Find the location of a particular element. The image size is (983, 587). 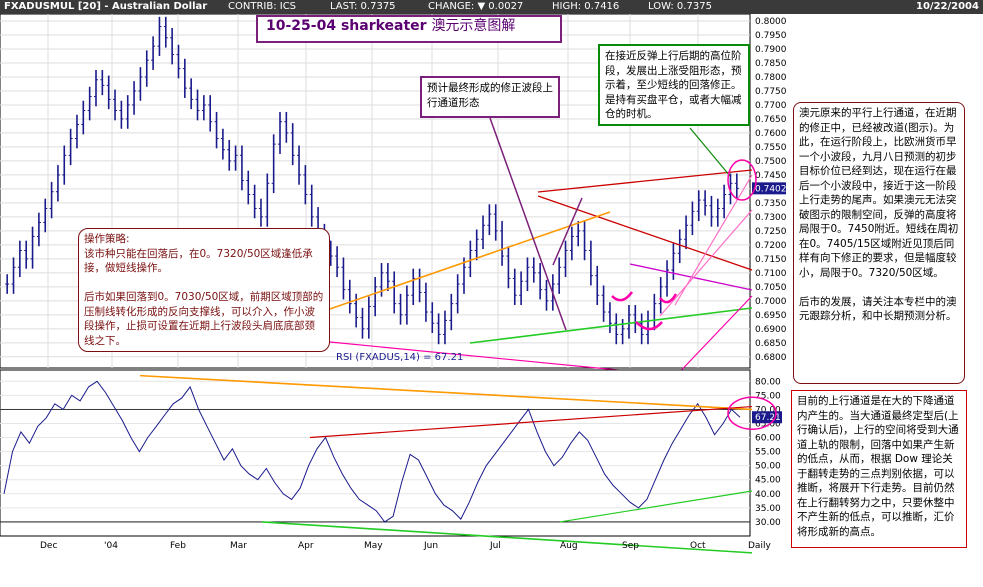

price-tick-label: 0.7700 is located at coordinates (771, 106).